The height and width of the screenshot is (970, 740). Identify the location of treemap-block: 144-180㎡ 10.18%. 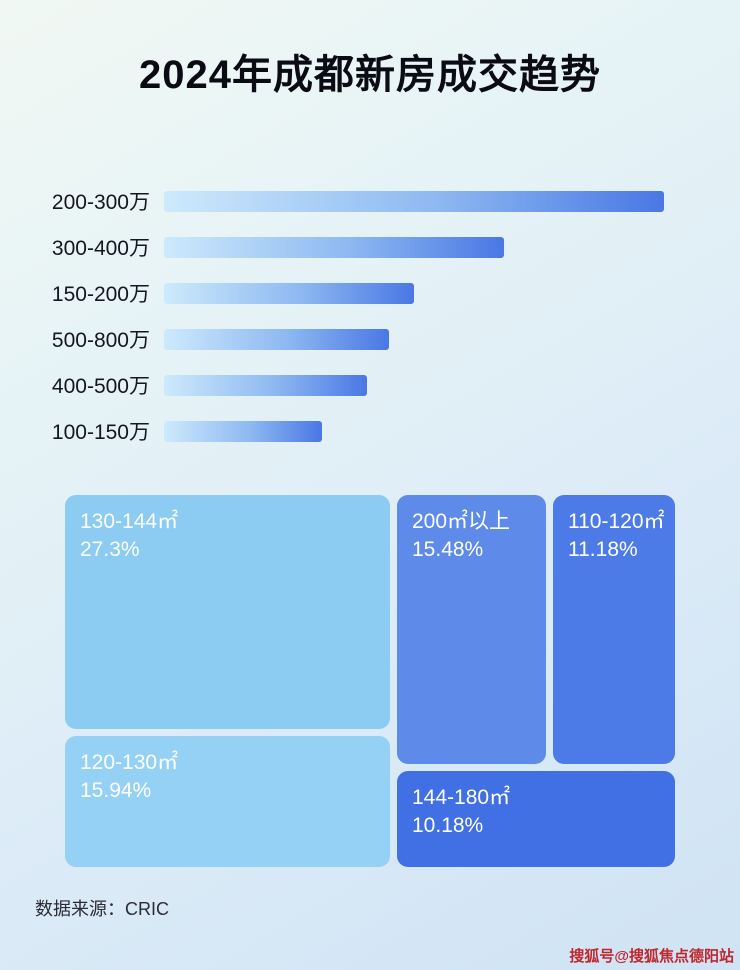
(536, 819).